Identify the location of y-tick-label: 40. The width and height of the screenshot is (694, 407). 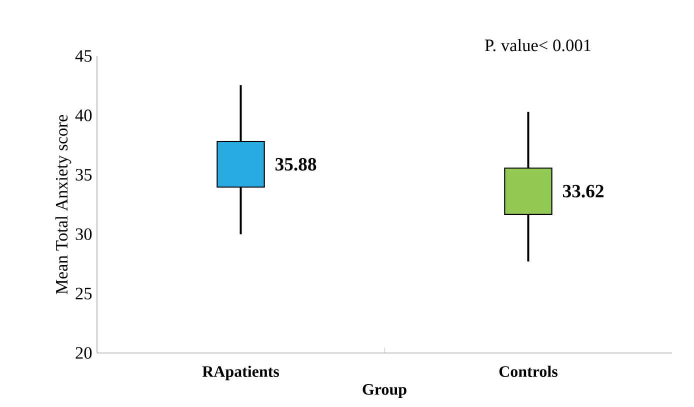
(83, 116).